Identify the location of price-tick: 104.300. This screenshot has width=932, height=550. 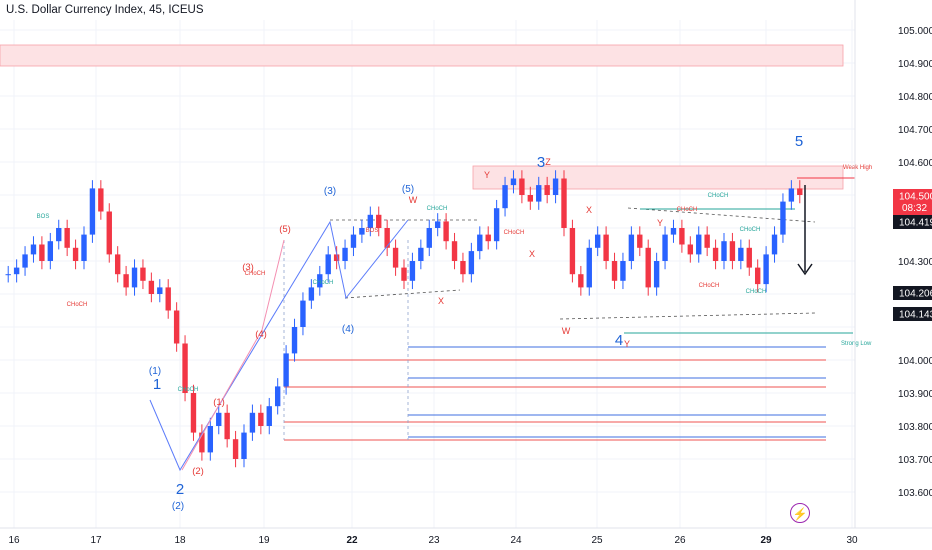
(915, 262).